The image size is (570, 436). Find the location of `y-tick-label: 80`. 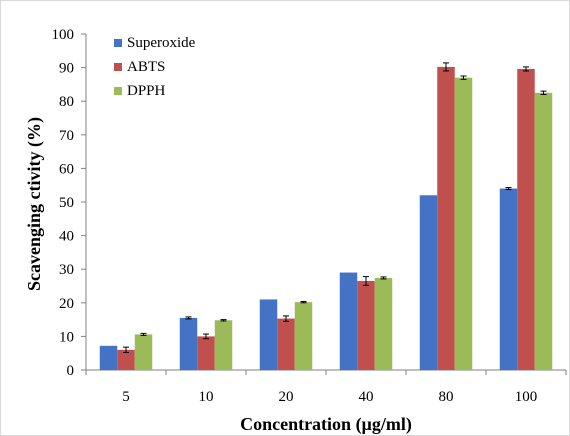

y-tick-label: 80 is located at coordinates (66, 102).